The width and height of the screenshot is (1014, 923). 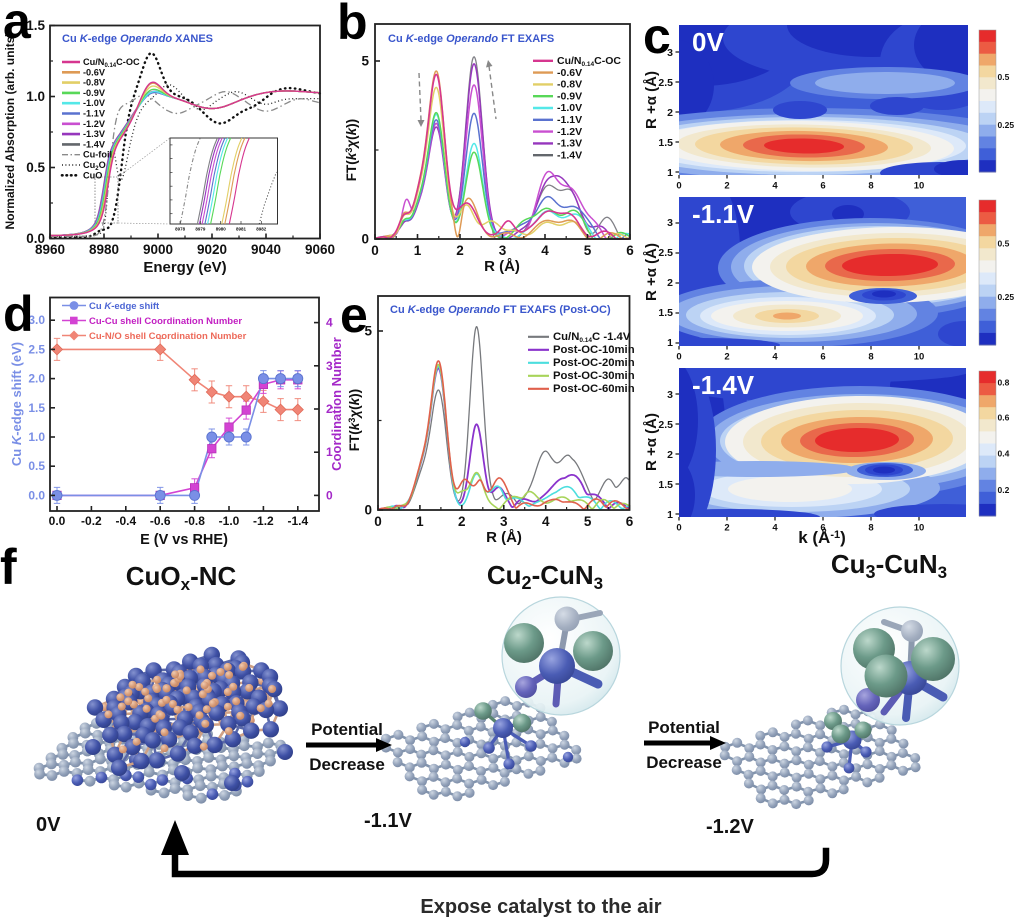 What do you see at coordinates (18, 314) in the screenshot?
I see `svg-text: d` at bounding box center [18, 314].